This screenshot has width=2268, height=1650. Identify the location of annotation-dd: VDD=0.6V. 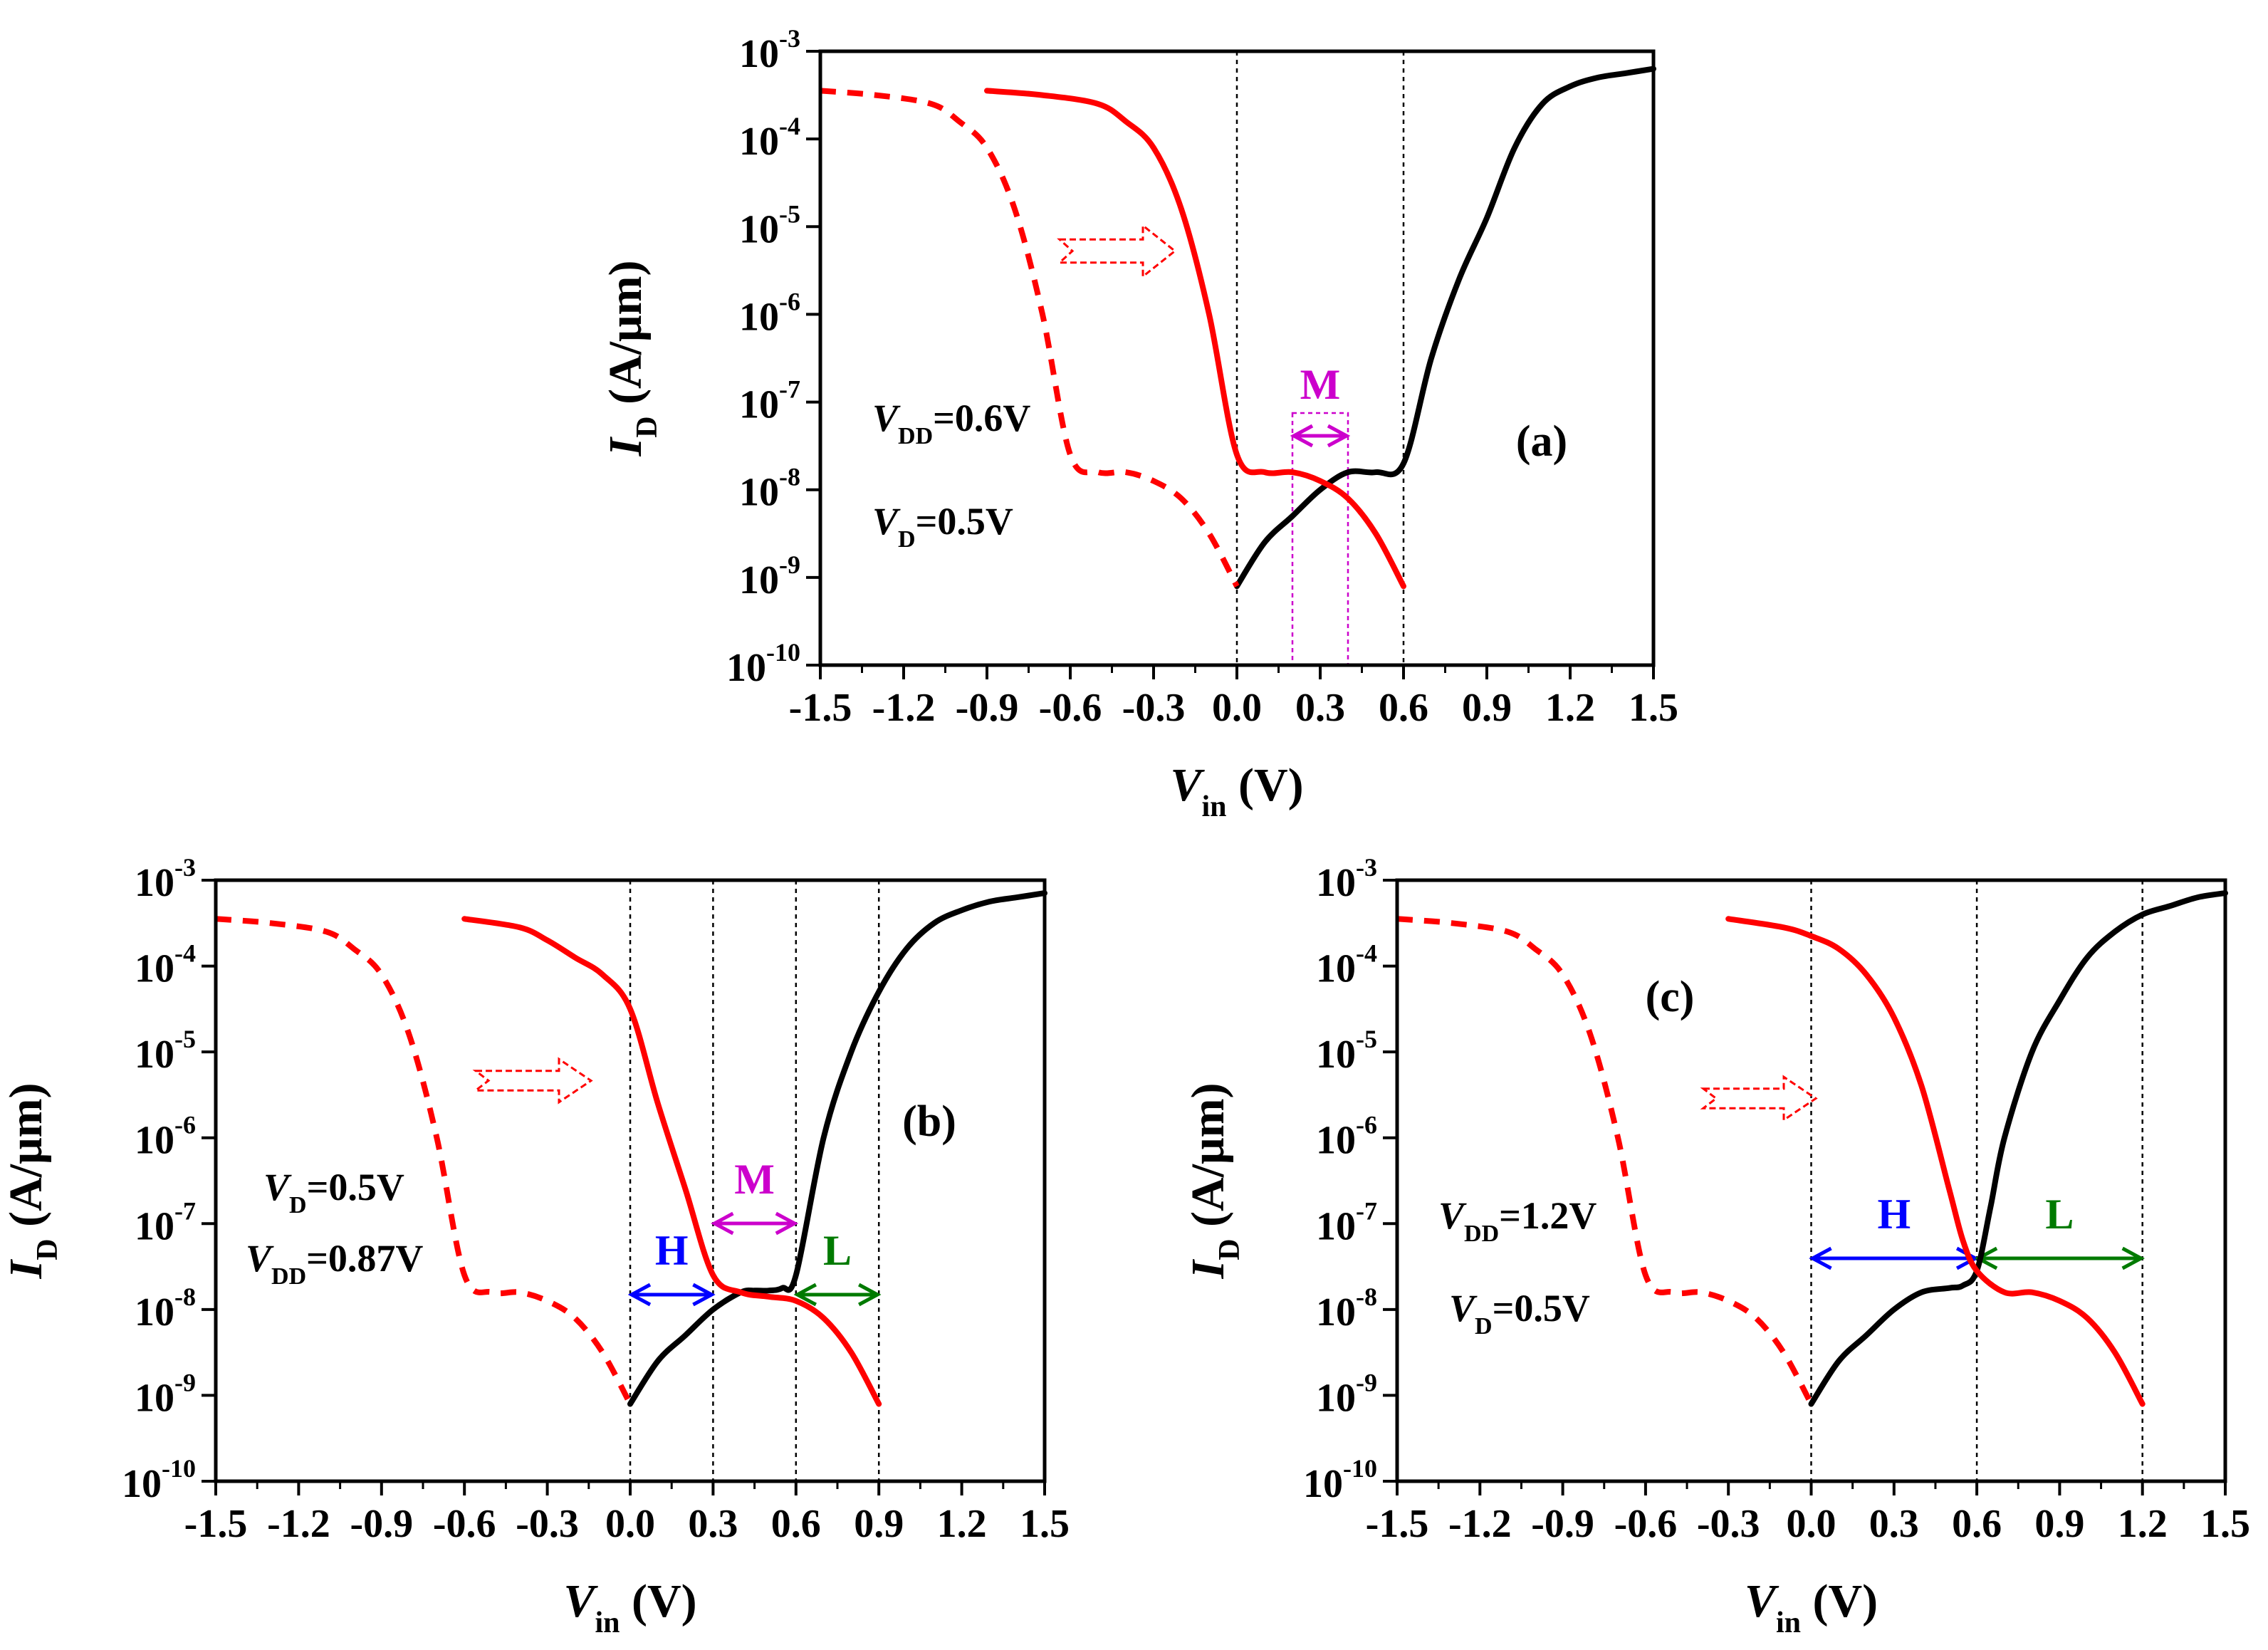
(951, 423).